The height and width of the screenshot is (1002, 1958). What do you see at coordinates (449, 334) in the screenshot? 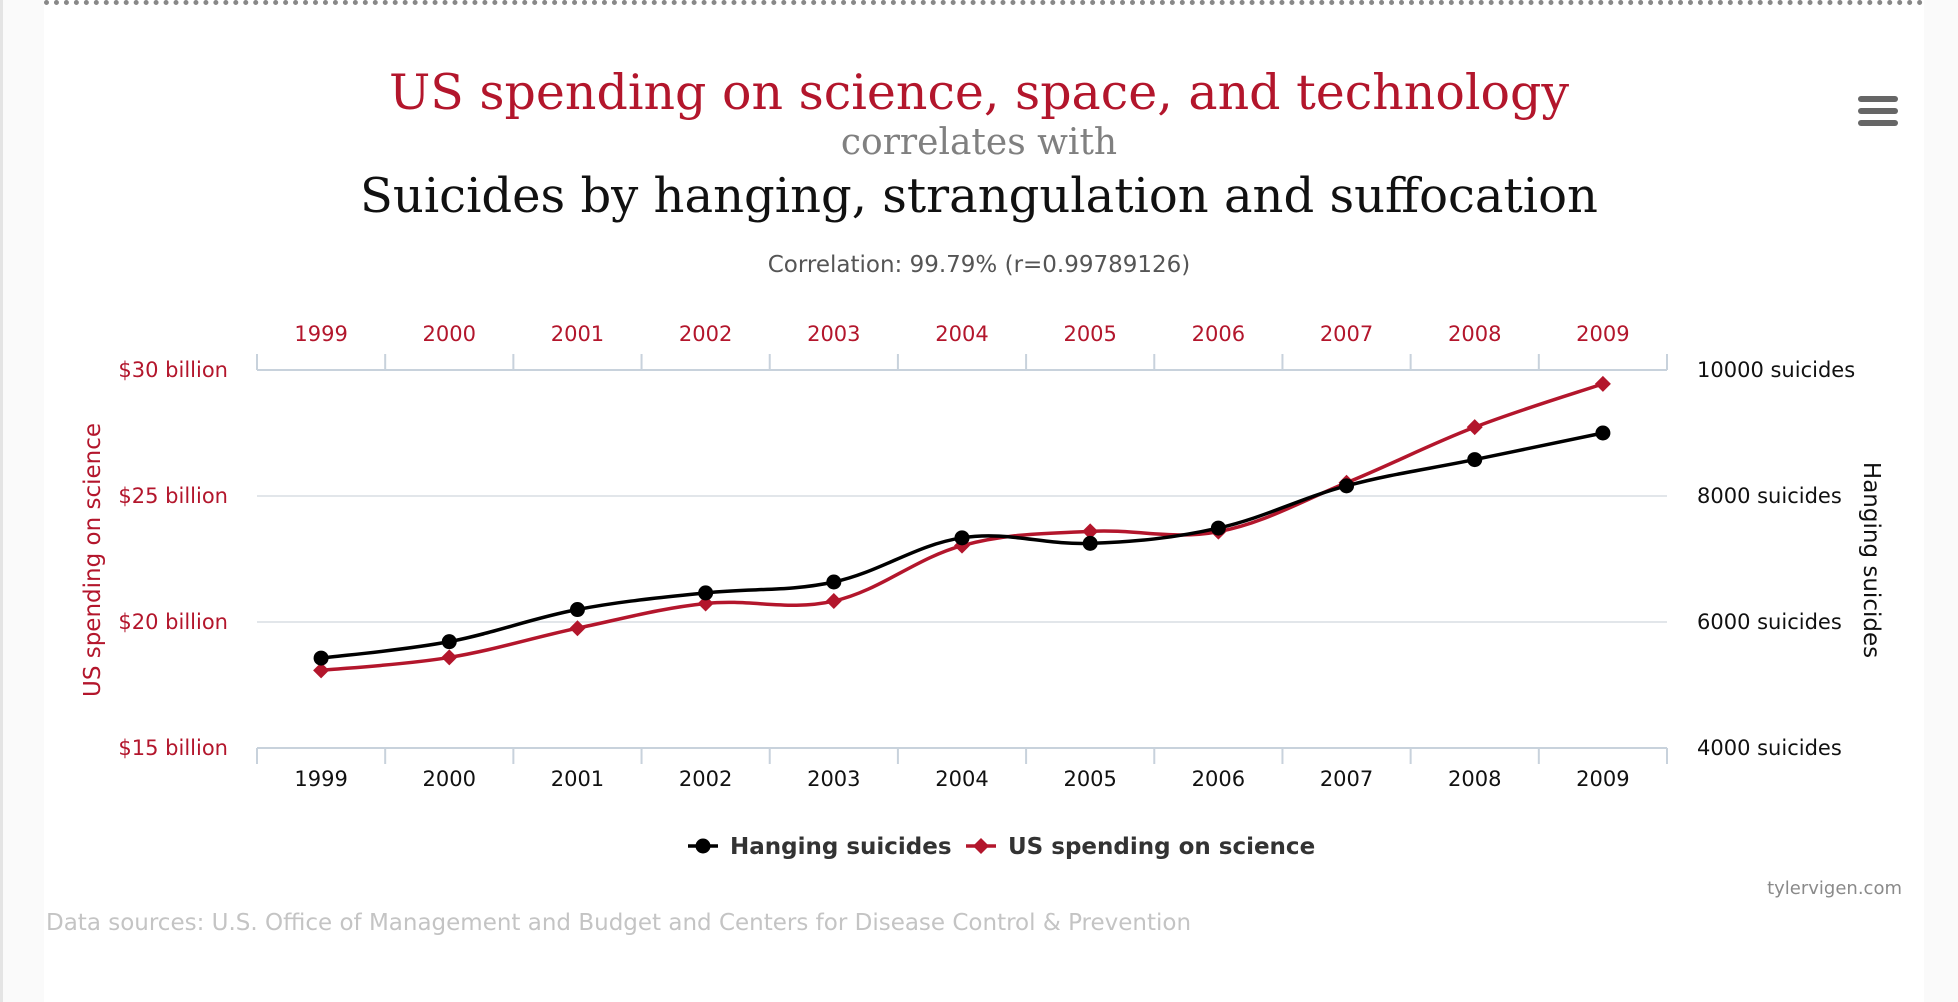
I see `top-axis-label: 2000` at bounding box center [449, 334].